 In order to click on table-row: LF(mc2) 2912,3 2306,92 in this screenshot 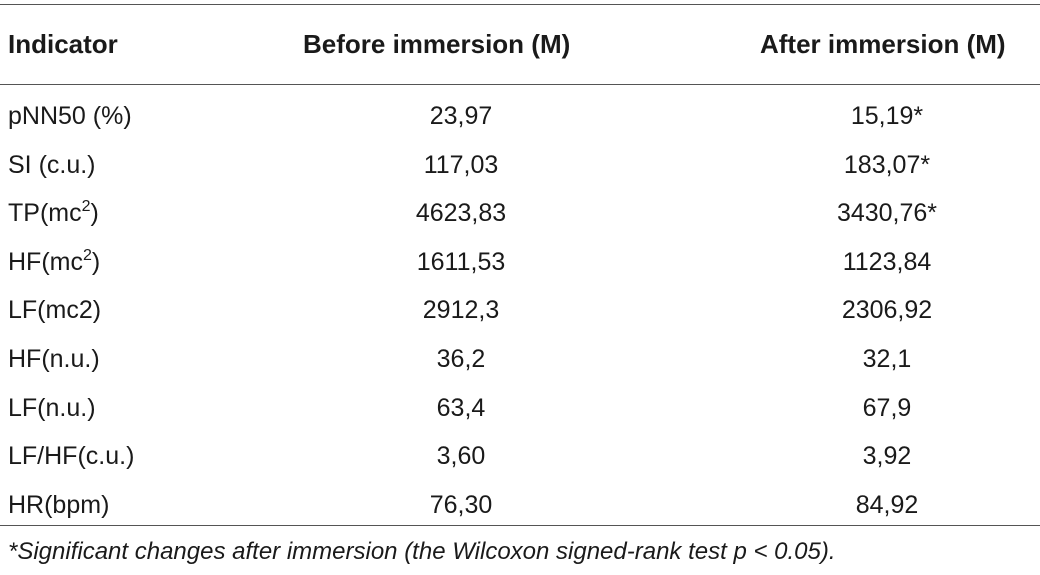, I will do `click(520, 310)`.